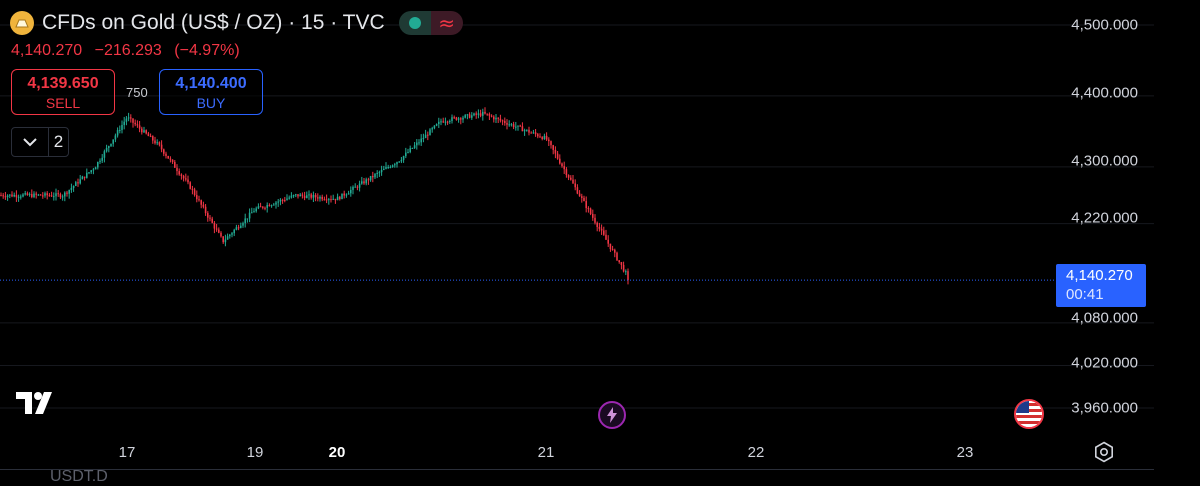  What do you see at coordinates (79, 476) in the screenshot?
I see `next-ticker: USDT.D` at bounding box center [79, 476].